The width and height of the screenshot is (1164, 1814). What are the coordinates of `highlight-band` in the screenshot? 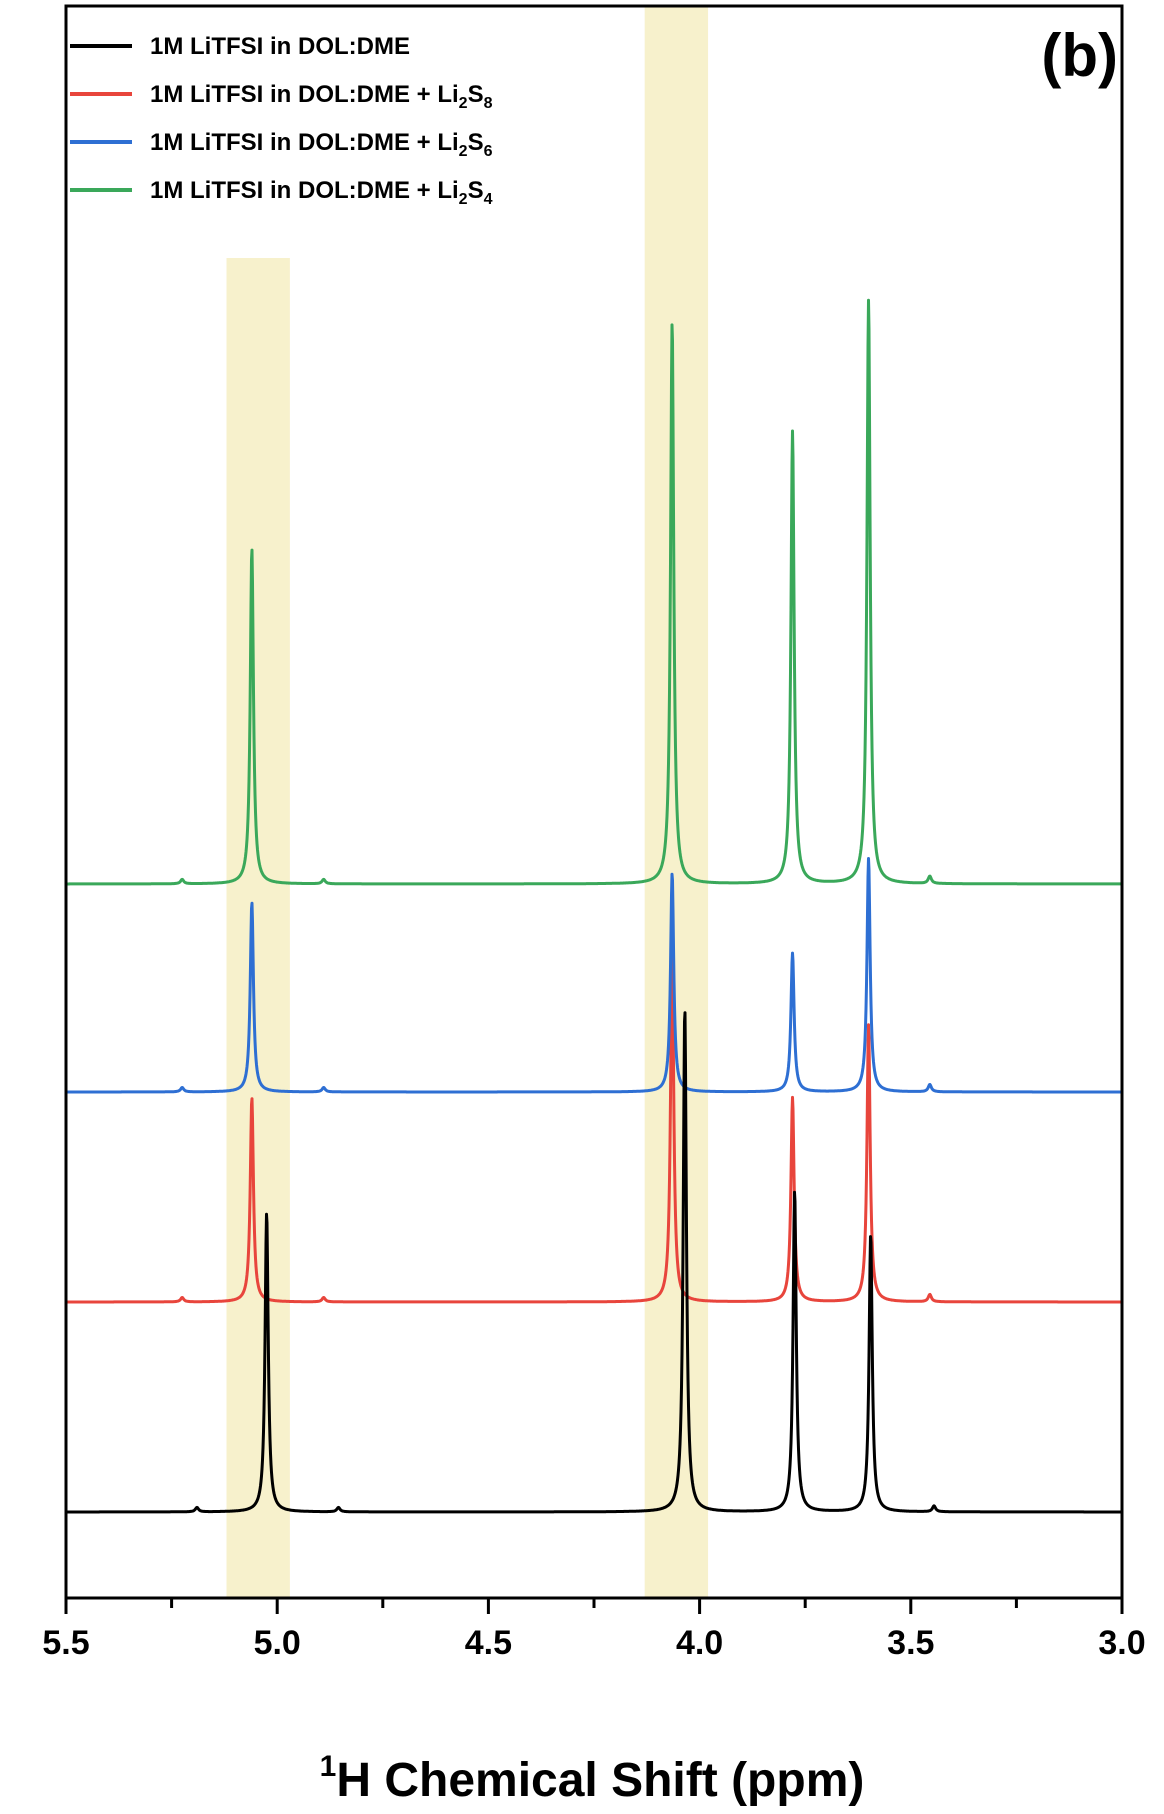 It's located at (258, 928).